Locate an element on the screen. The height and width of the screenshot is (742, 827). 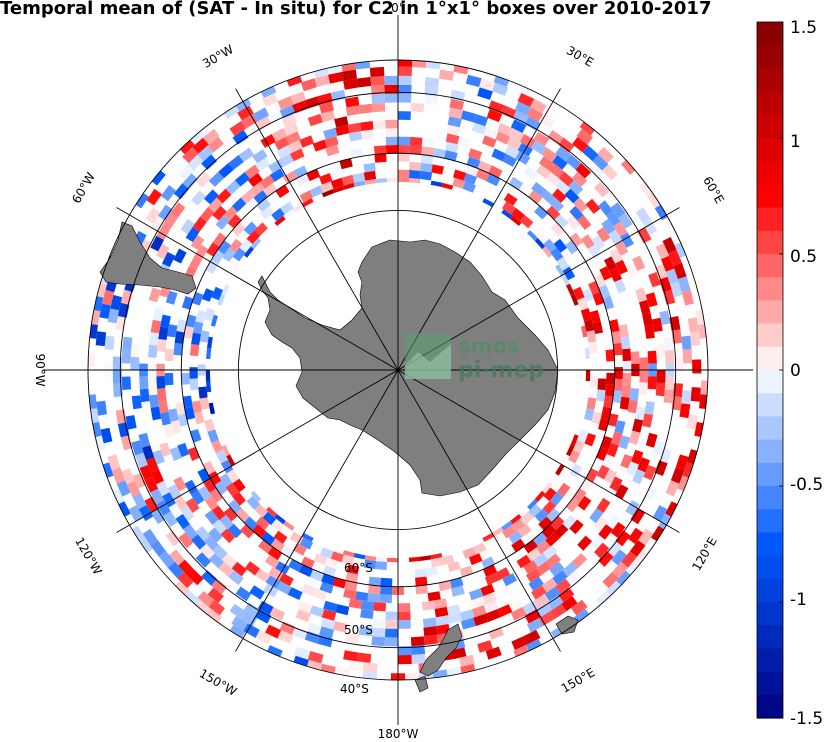
south-america-tip is located at coordinates (148, 258).